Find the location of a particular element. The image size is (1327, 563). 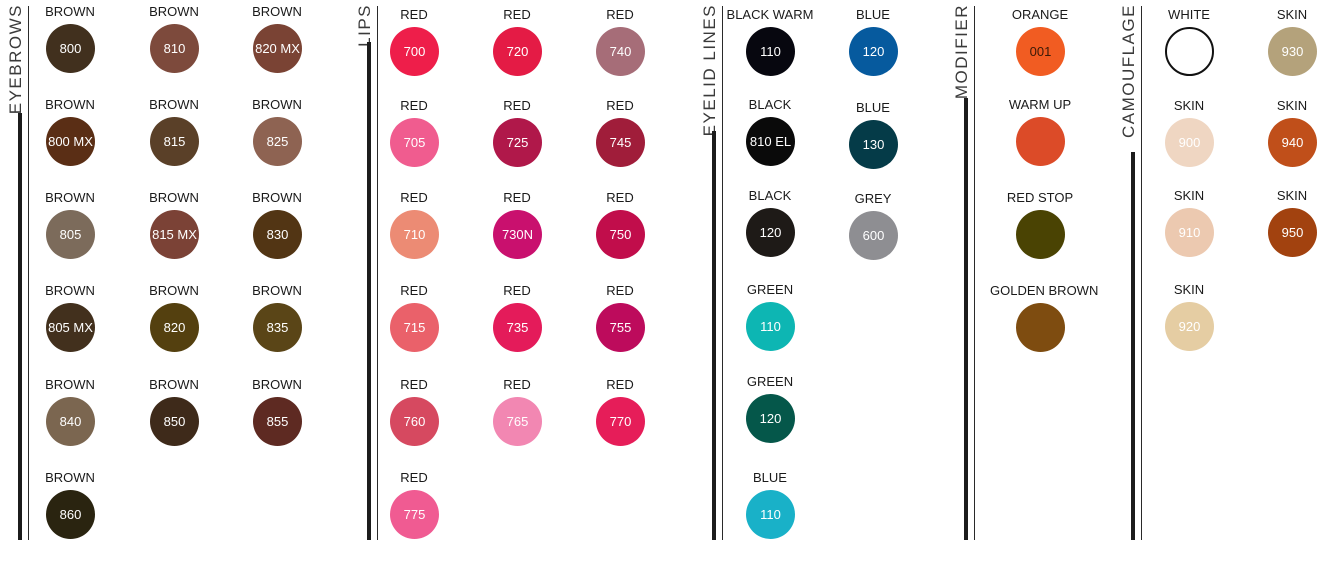

eyebrows-swatch: BROWN 825 is located at coordinates (277, 142).